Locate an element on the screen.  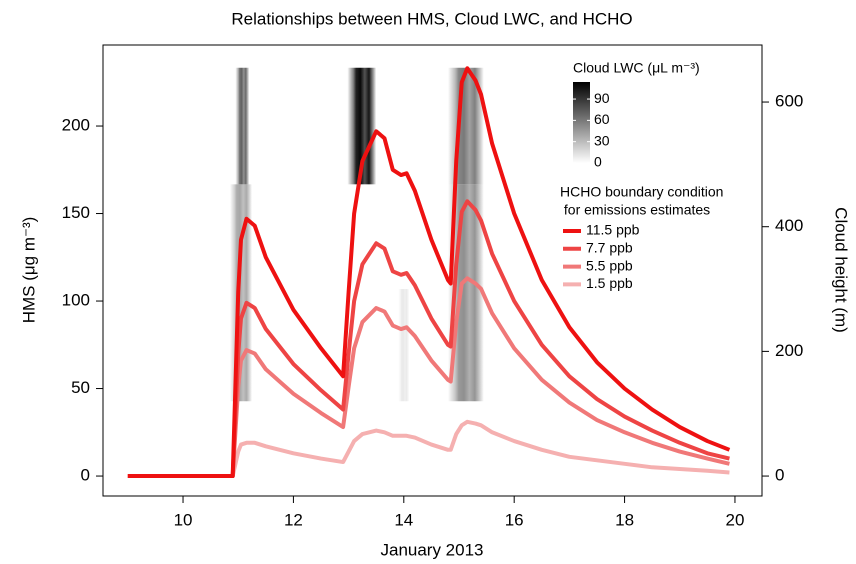
y-axis-label: HMS (μg m⁻³) is located at coordinates (28, 270).